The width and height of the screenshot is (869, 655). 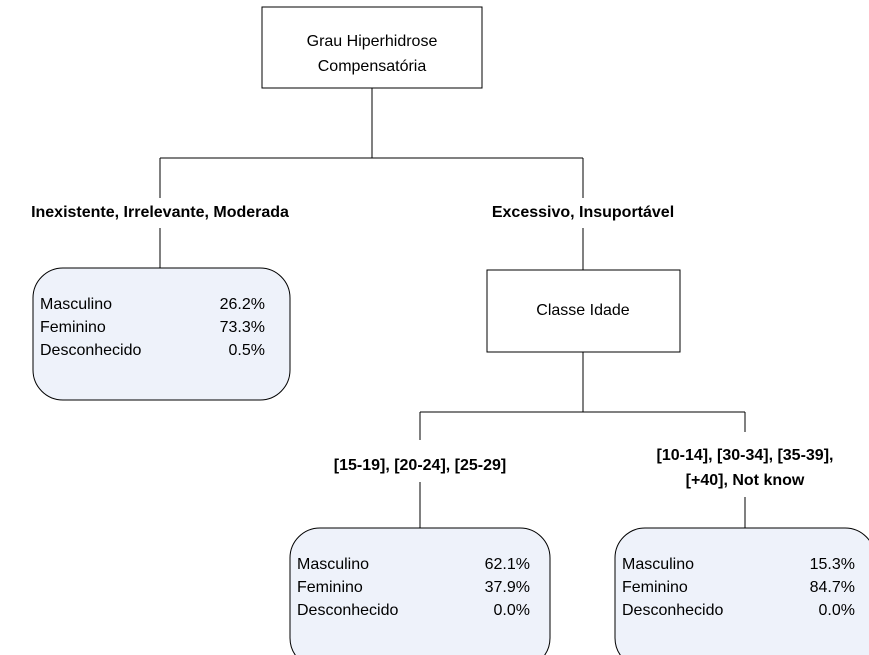 I want to click on category-percent: 26.2%, so click(x=242, y=304).